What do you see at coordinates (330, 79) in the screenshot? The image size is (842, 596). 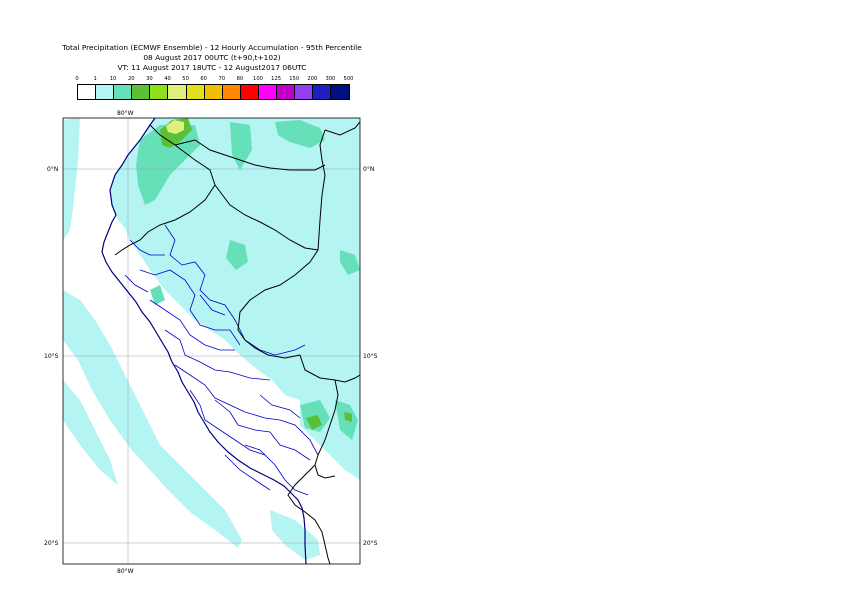 I see `legend-label: 300` at bounding box center [330, 79].